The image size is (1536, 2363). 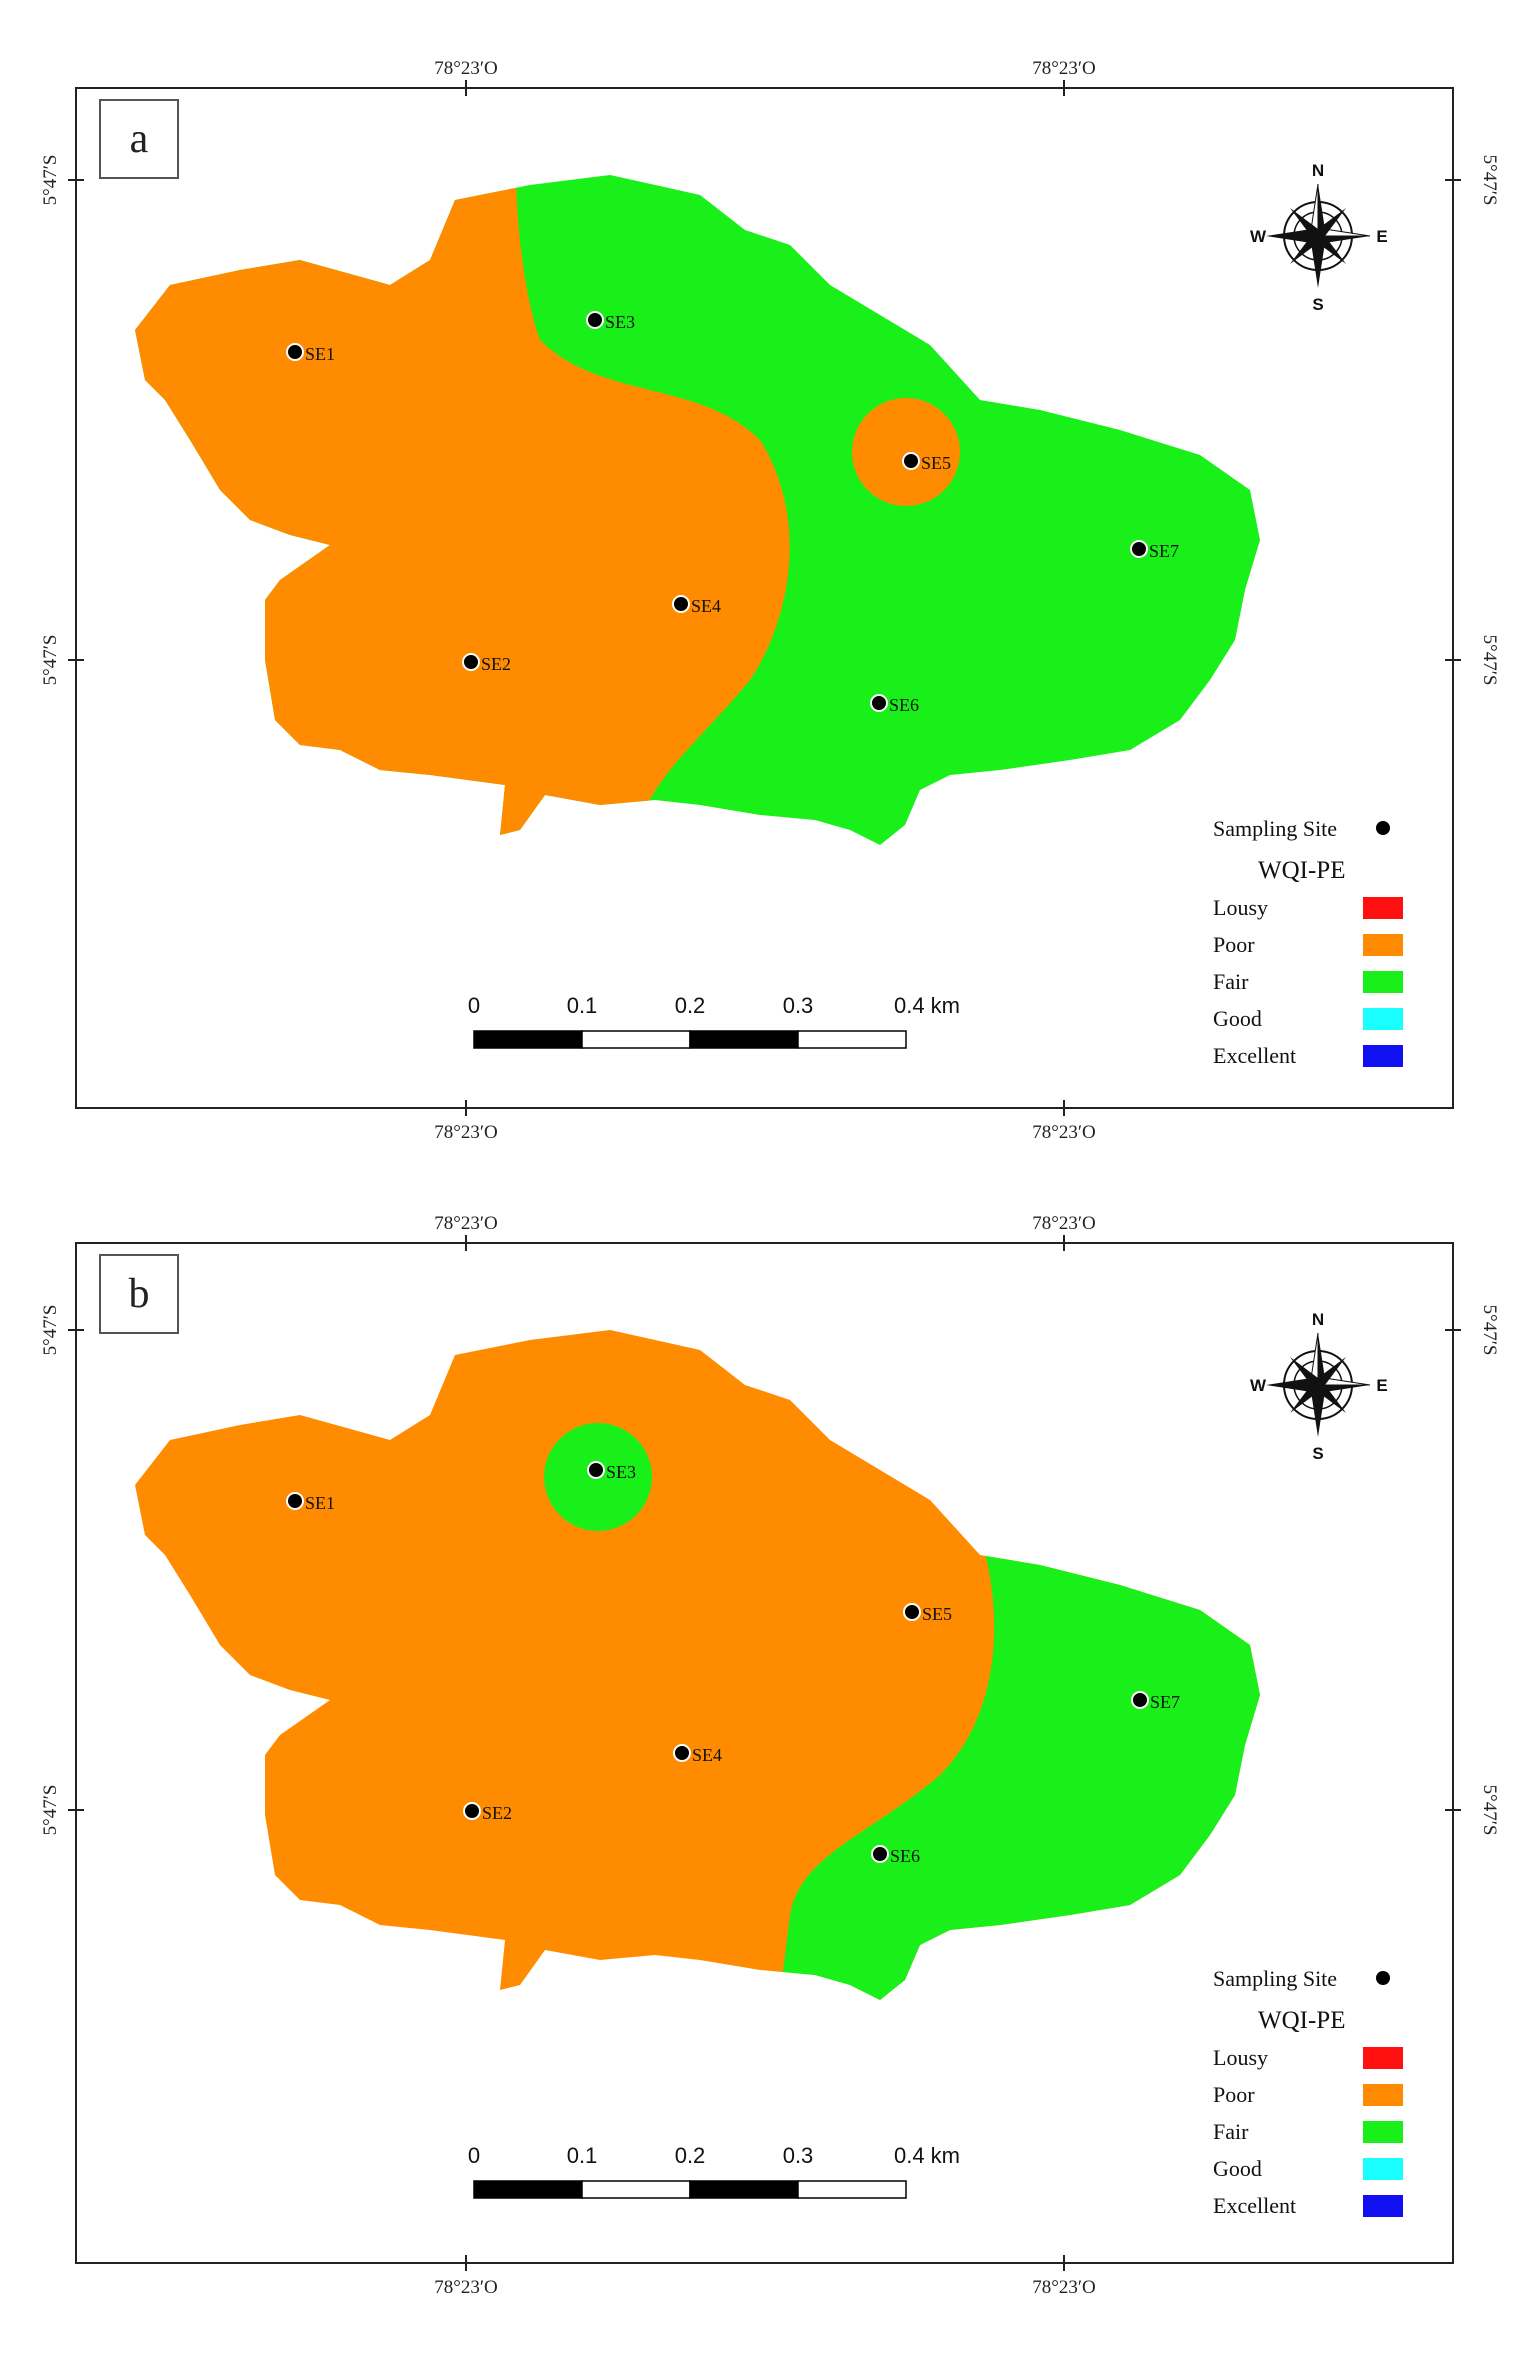 I want to click on panel-label-b: b, so click(x=139, y=1294).